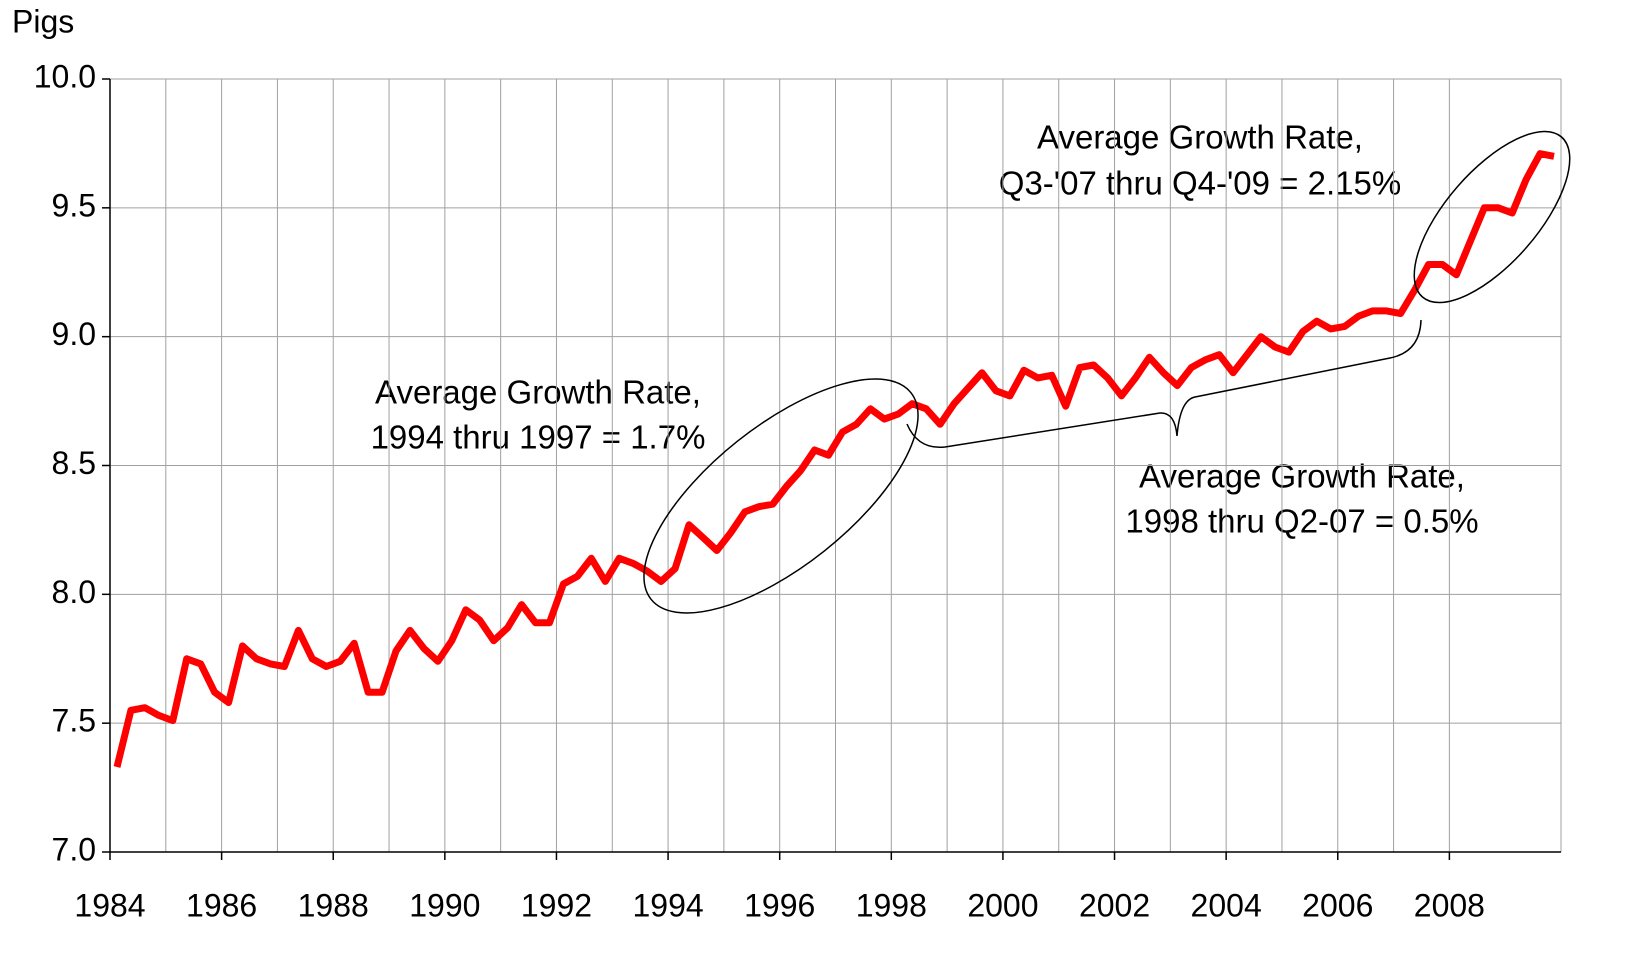  I want to click on annotation: 1994 thru 1997 = 1.7%, so click(538, 437).